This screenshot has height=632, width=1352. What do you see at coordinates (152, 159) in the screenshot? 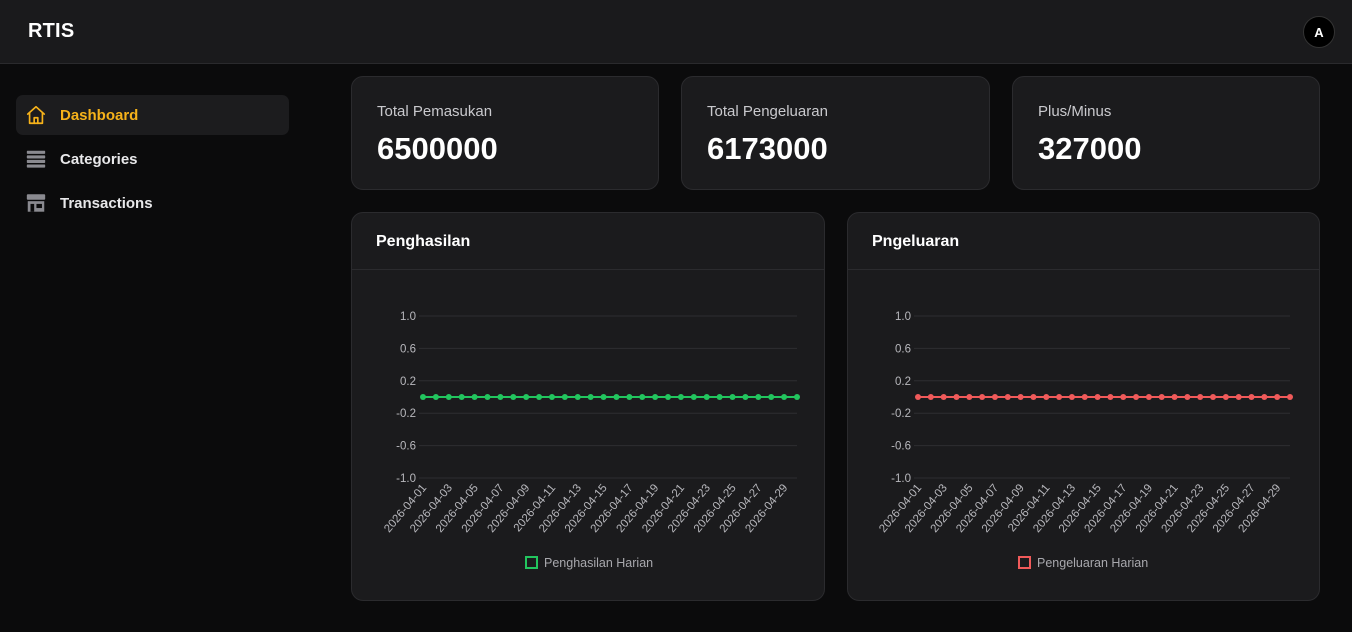
I see `sidebar-item-categories: Categories` at bounding box center [152, 159].